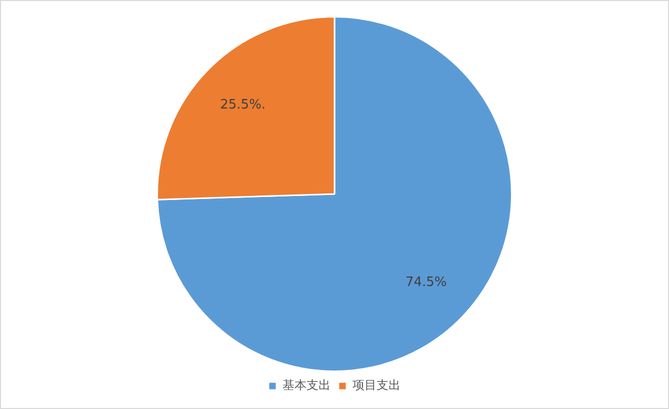 This screenshot has width=669, height=409. Describe the element at coordinates (306, 385) in the screenshot. I see `legend-label: 基本支出` at that location.